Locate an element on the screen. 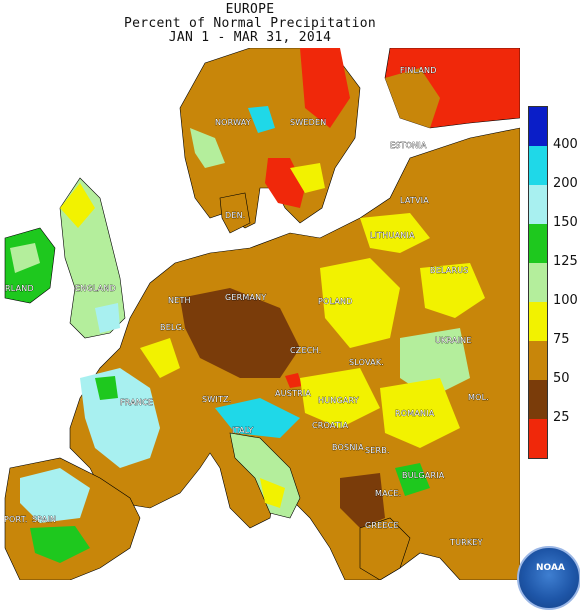 The image size is (580, 610). denmark-land is located at coordinates (235, 213).